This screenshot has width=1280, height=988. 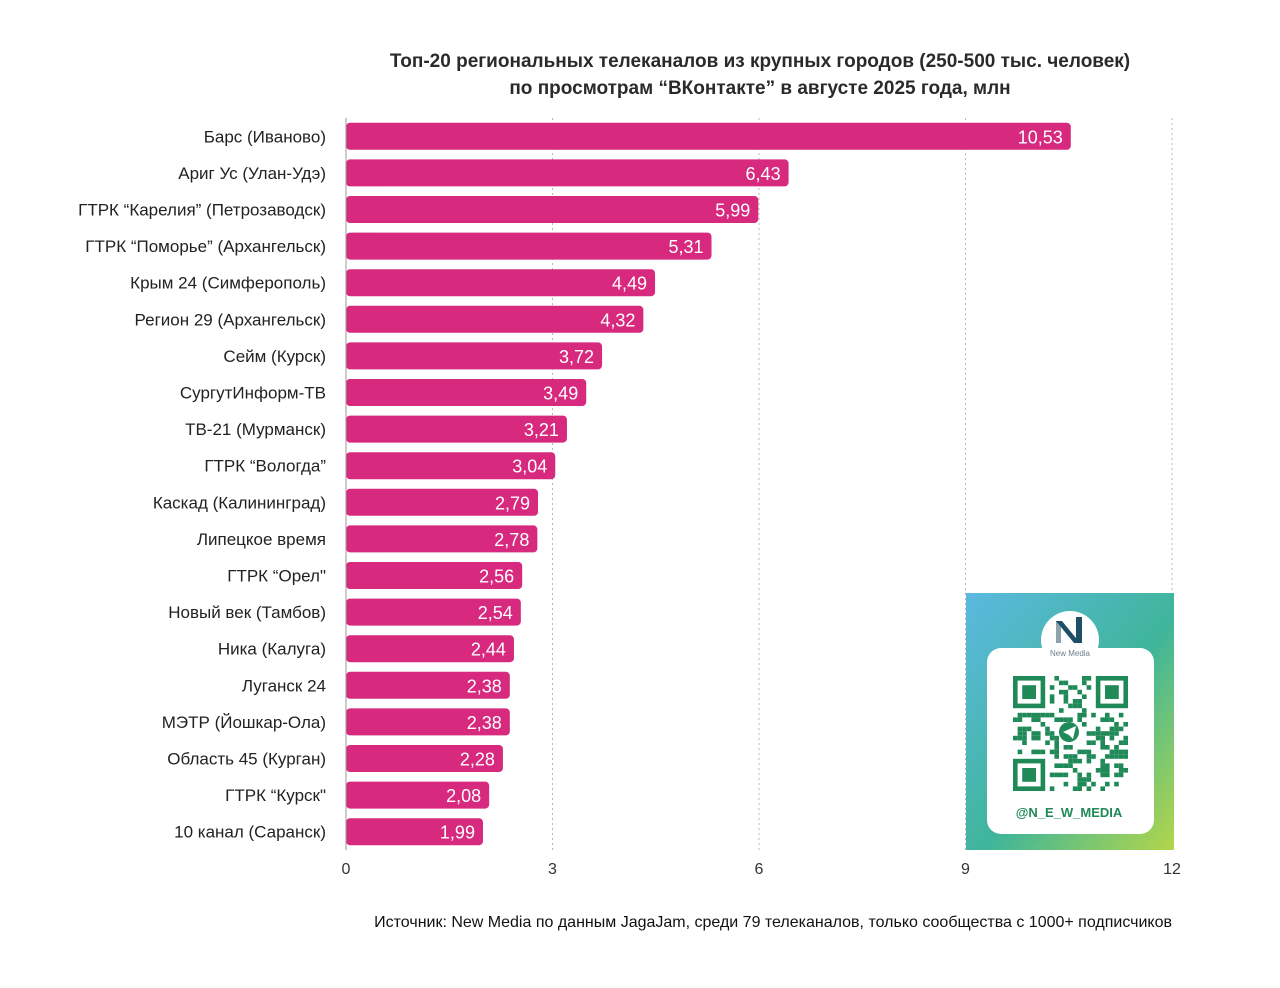 I want to click on category-label: СургутИнформ-ТВ, so click(x=253, y=393).